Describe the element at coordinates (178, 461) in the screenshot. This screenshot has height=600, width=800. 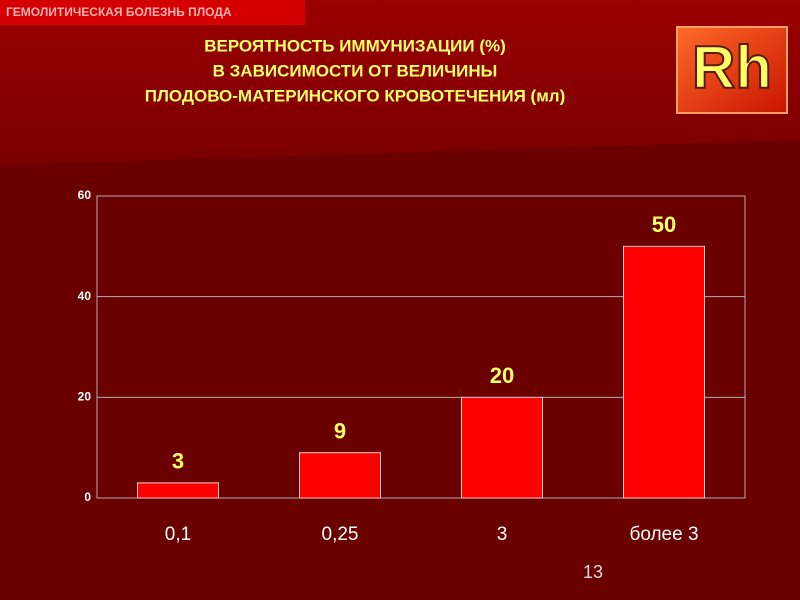
I see `value-label: 3` at that location.